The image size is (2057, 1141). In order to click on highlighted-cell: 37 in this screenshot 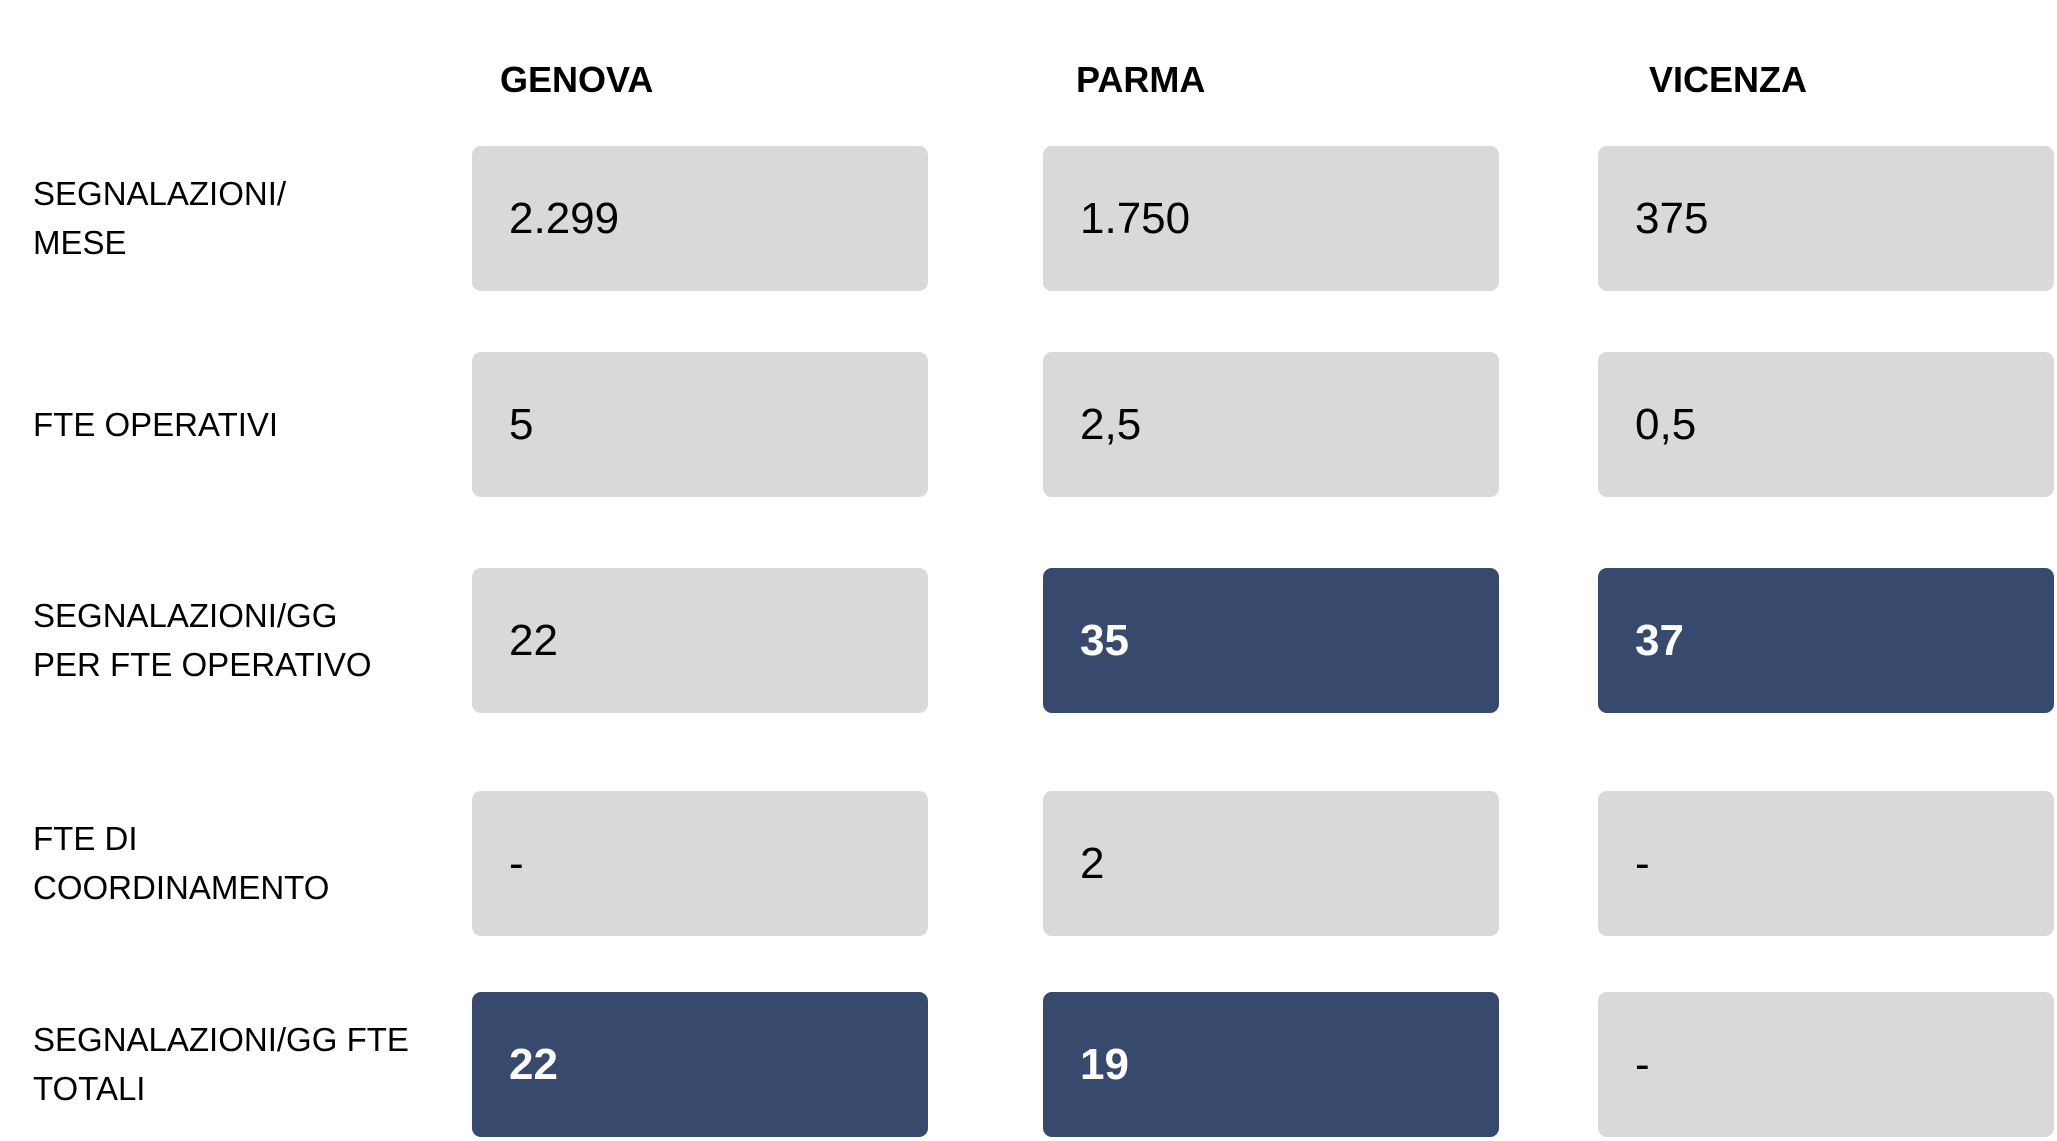, I will do `click(1826, 640)`.